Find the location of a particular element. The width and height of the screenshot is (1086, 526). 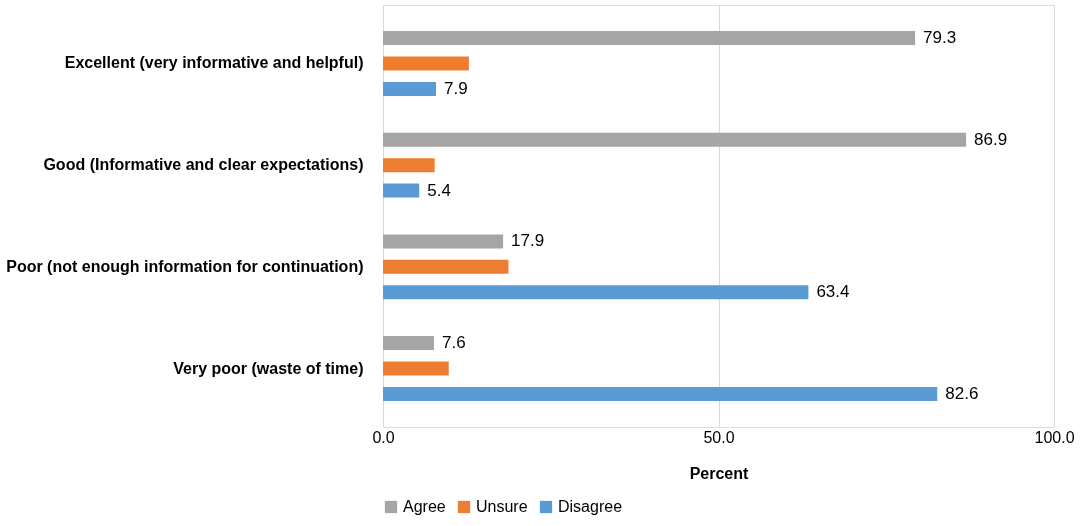

y-tick-label: Very poor (waste of time) is located at coordinates (268, 368).